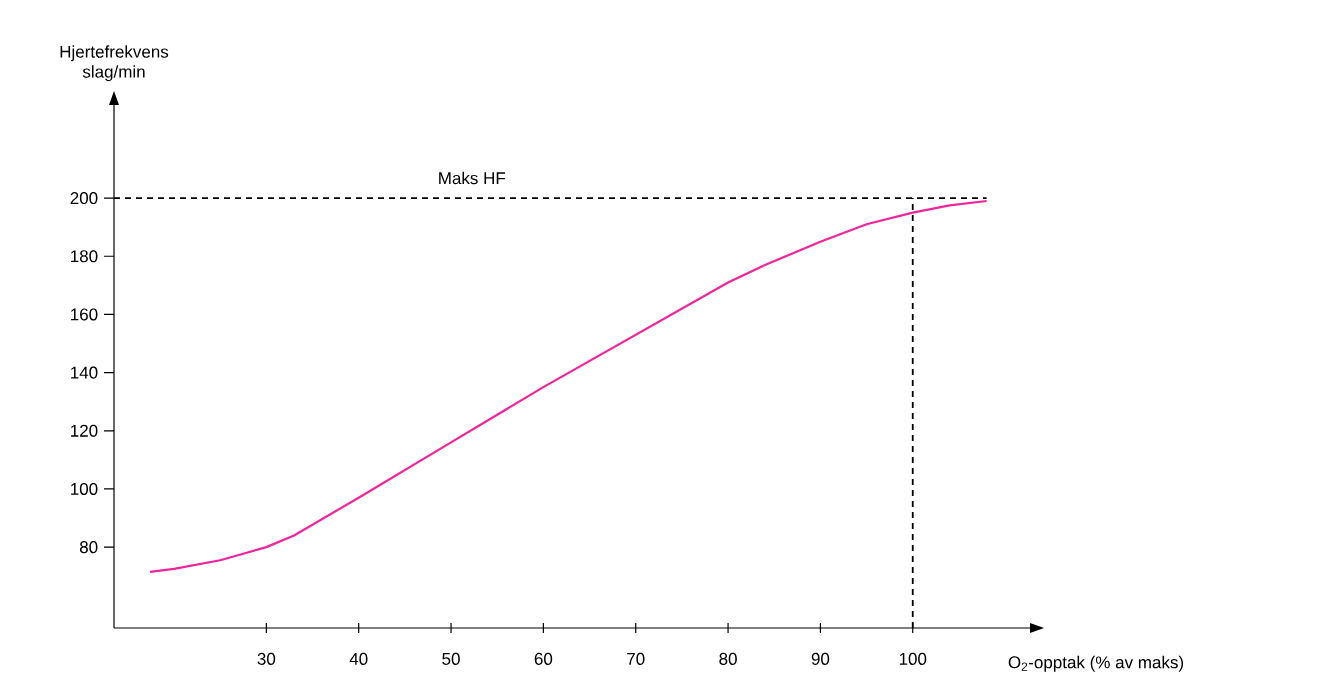 The height and width of the screenshot is (693, 1343). What do you see at coordinates (1096, 663) in the screenshot?
I see `x-axis-title: O$_{2}$-opptak (% av maks)` at bounding box center [1096, 663].